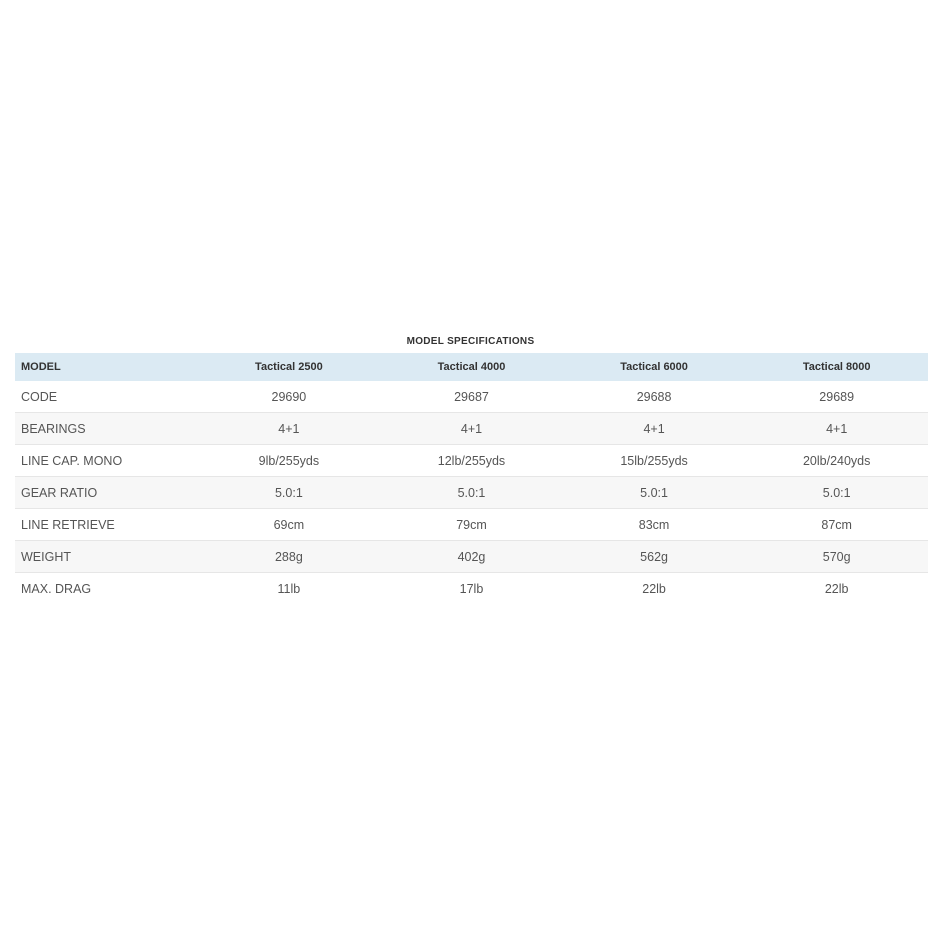 The width and height of the screenshot is (945, 945). I want to click on table-cell: 69cm, so click(289, 524).